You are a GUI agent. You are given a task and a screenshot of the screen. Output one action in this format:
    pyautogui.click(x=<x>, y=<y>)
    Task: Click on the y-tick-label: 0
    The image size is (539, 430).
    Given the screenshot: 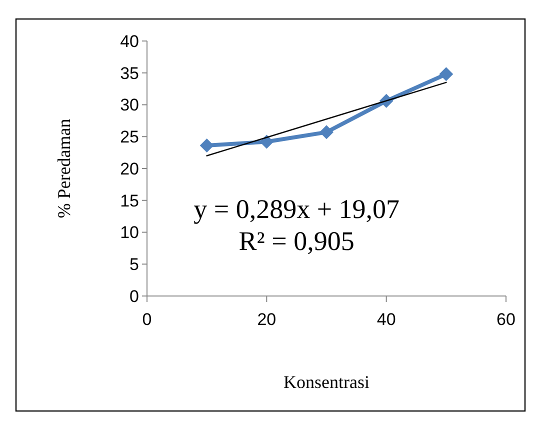 What is the action you would take?
    pyautogui.click(x=134, y=296)
    